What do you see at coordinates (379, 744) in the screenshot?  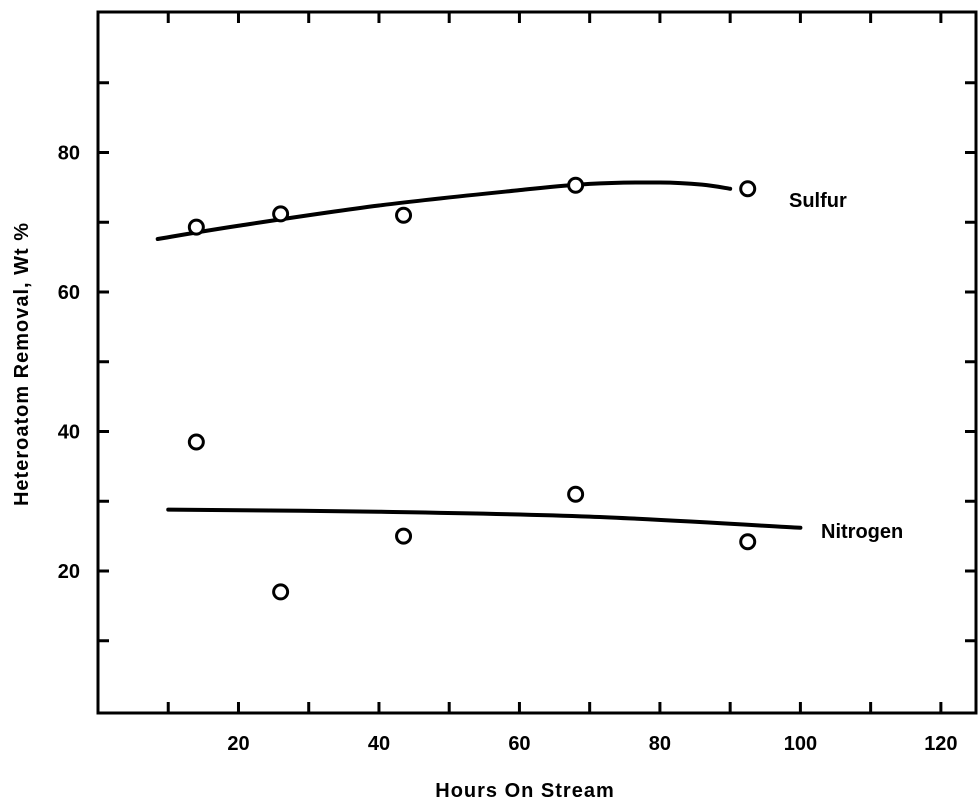 I see `x-tick-label: 40` at bounding box center [379, 744].